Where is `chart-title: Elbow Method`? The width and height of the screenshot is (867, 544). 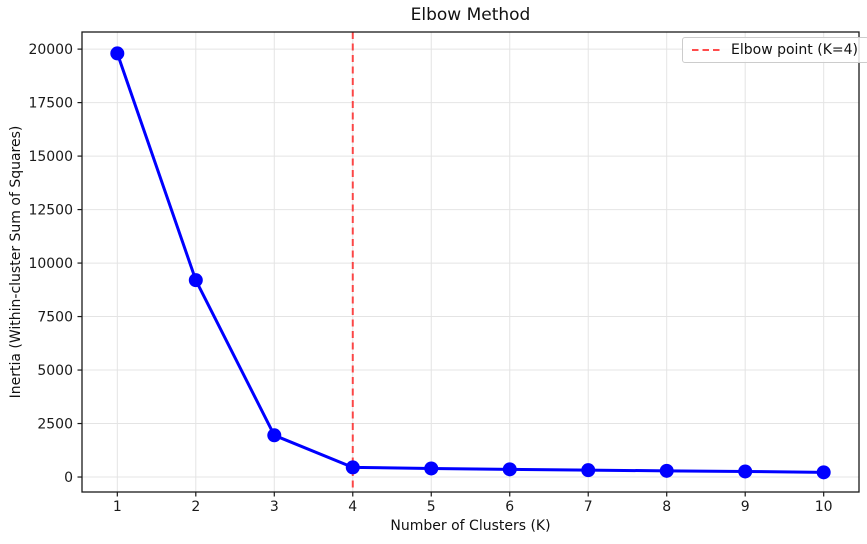
chart-title: Elbow Method is located at coordinates (470, 15).